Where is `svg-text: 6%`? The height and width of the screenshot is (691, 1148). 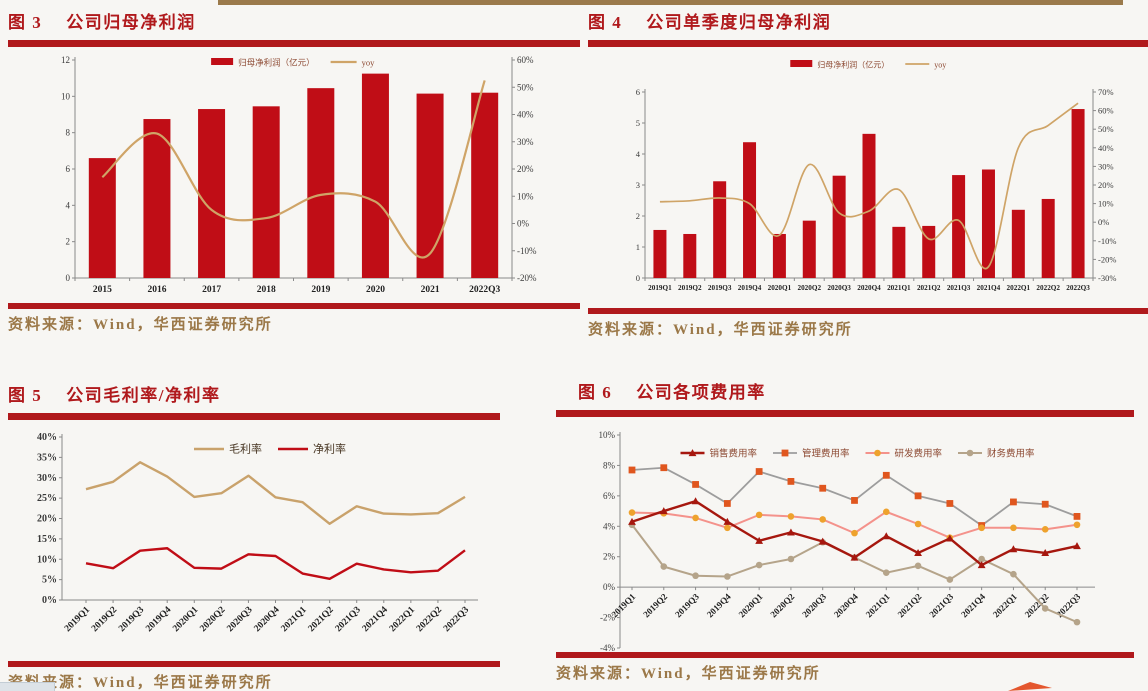 svg-text: 6% is located at coordinates (609, 496).